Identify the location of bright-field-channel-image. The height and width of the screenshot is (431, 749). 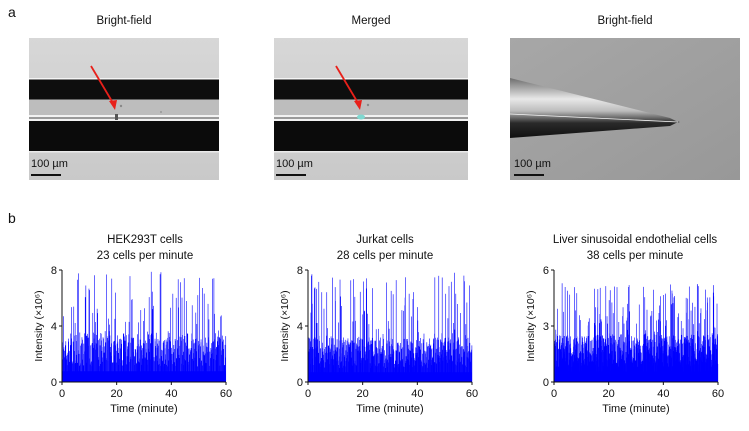
(124, 109).